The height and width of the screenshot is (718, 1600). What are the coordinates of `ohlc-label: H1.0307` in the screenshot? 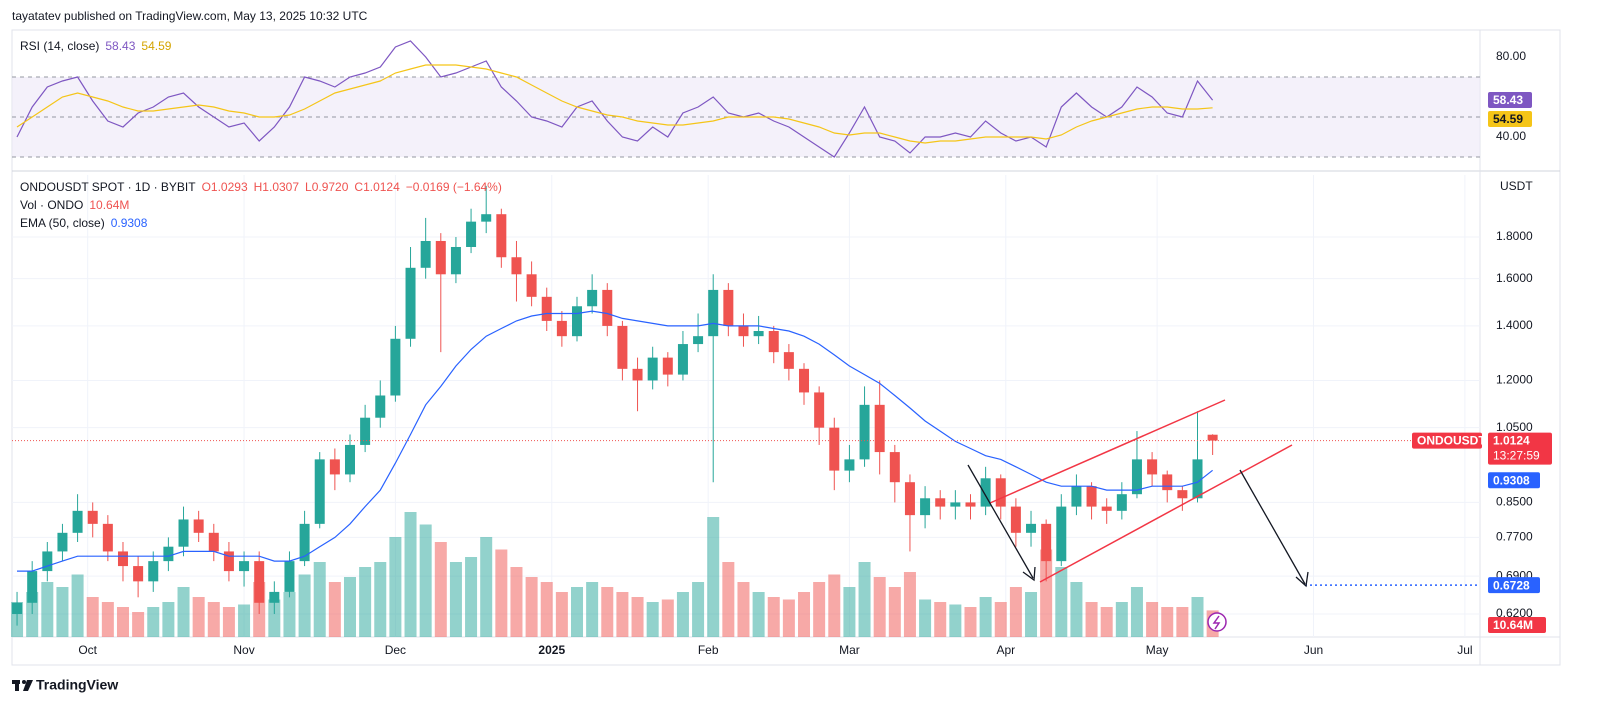 It's located at (276, 187).